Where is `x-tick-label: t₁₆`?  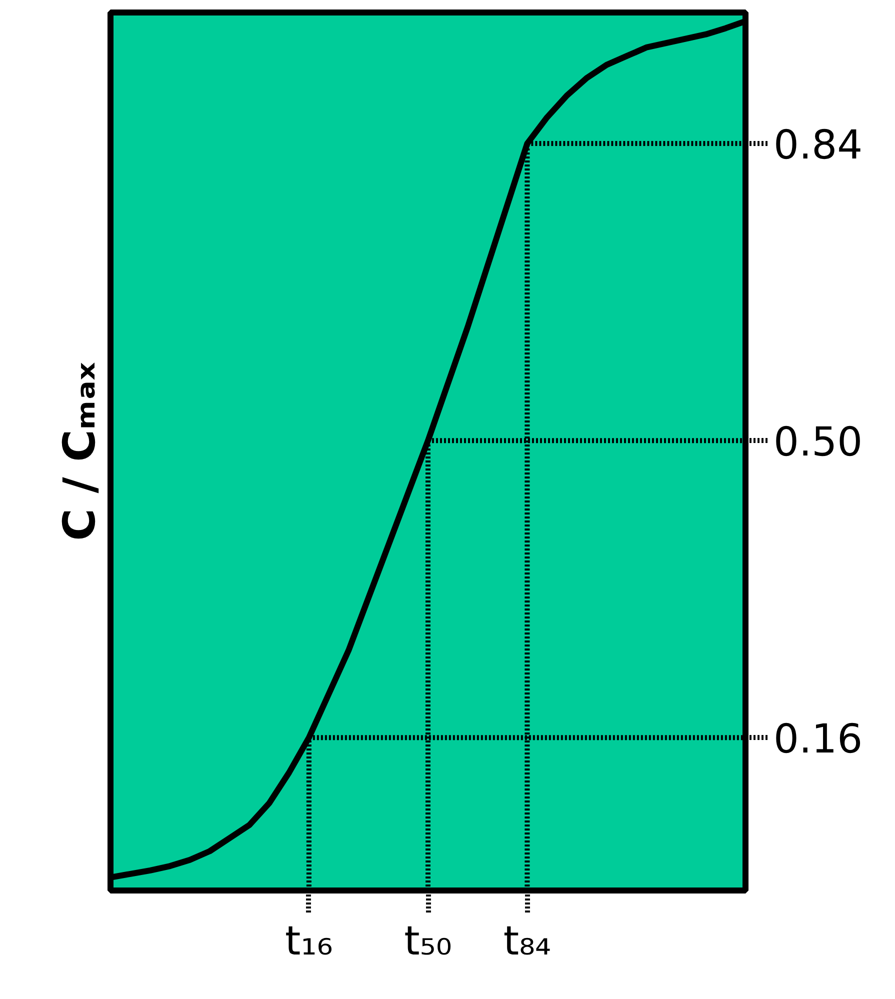
x-tick-label: t₁₆ is located at coordinates (309, 941).